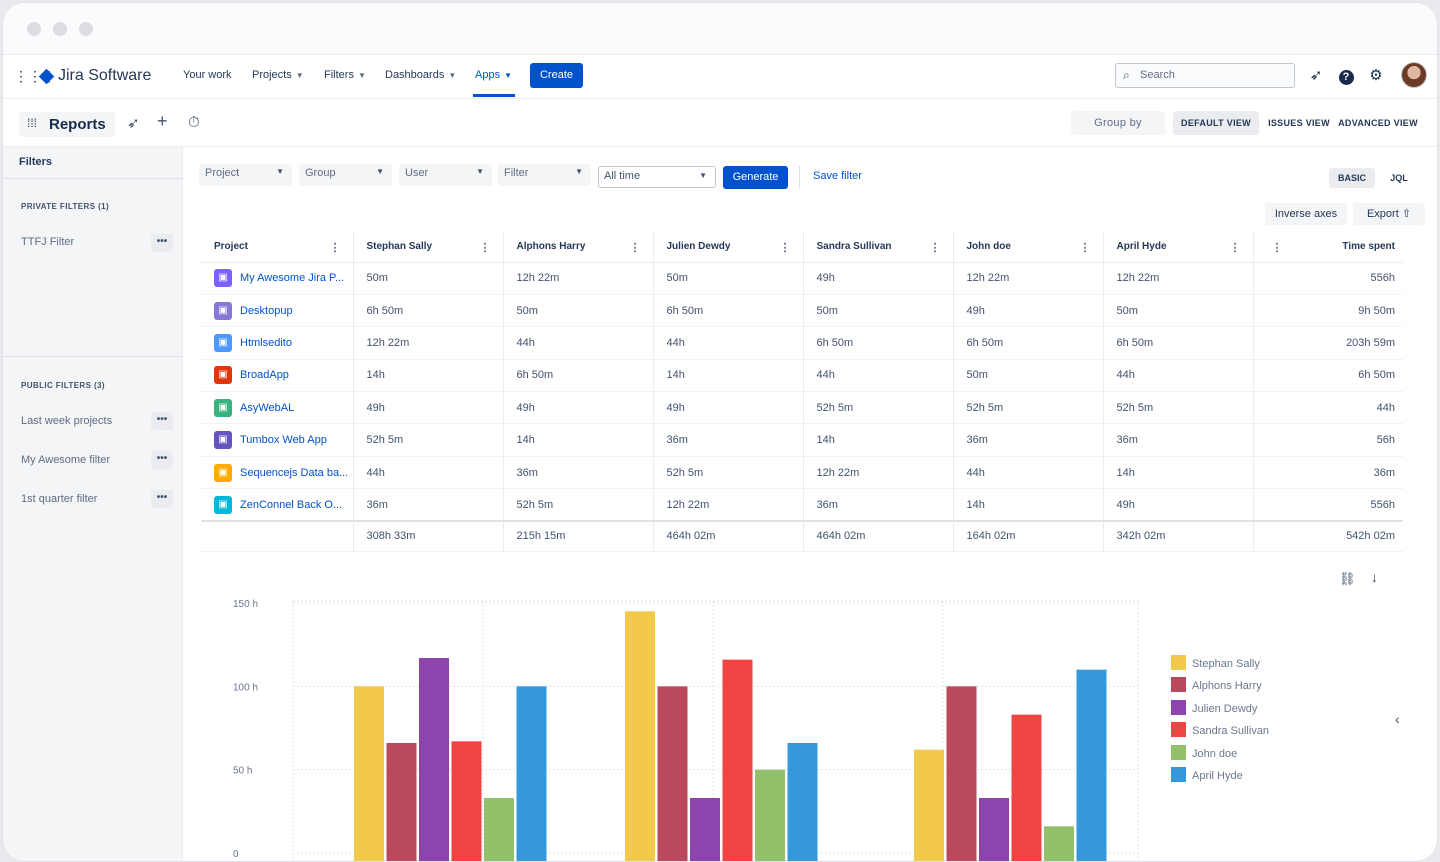  What do you see at coordinates (1178, 247) in the screenshot?
I see `column-header: April Hyde ⋮` at bounding box center [1178, 247].